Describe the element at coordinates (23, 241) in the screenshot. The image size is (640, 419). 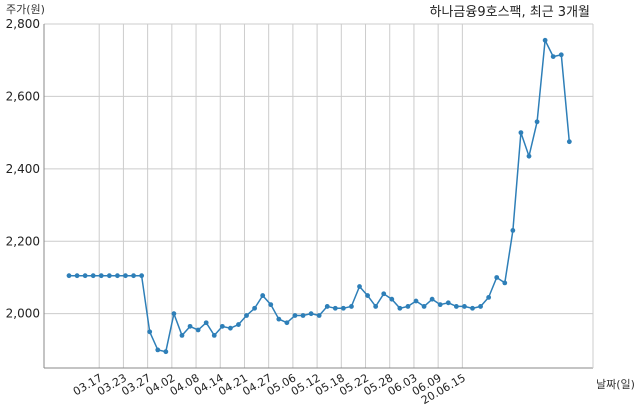
I see `y-tick-label: 2,200` at that location.